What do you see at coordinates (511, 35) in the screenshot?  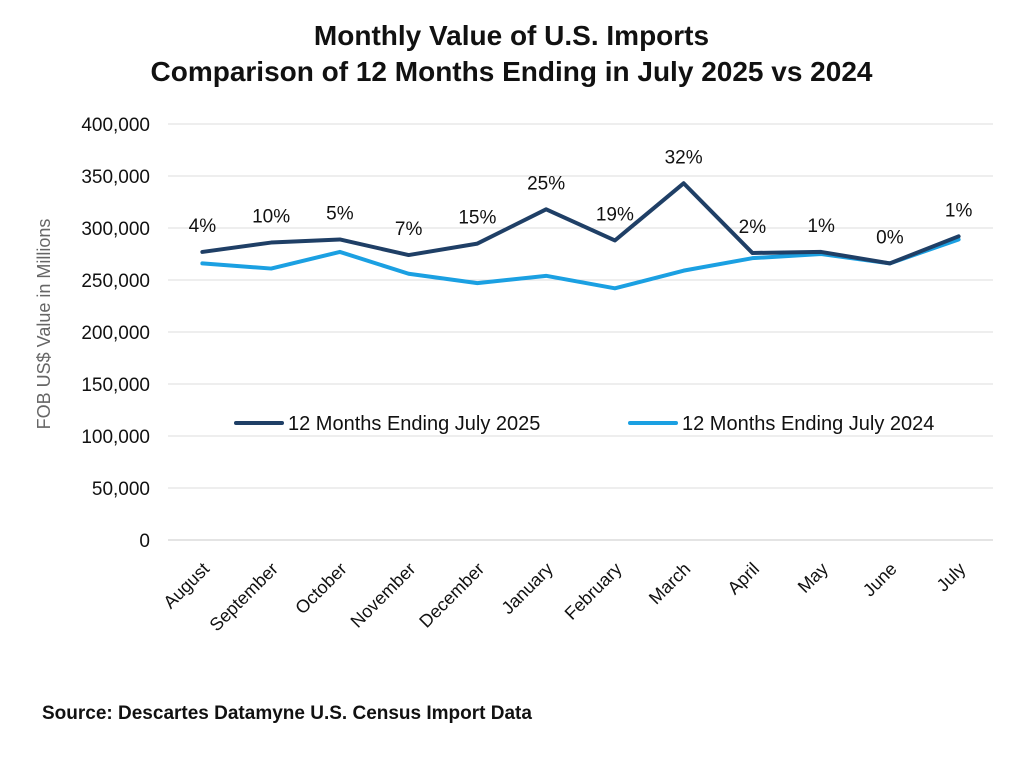 I see `chart-title: Monthly Value of U.S. Imports` at bounding box center [511, 35].